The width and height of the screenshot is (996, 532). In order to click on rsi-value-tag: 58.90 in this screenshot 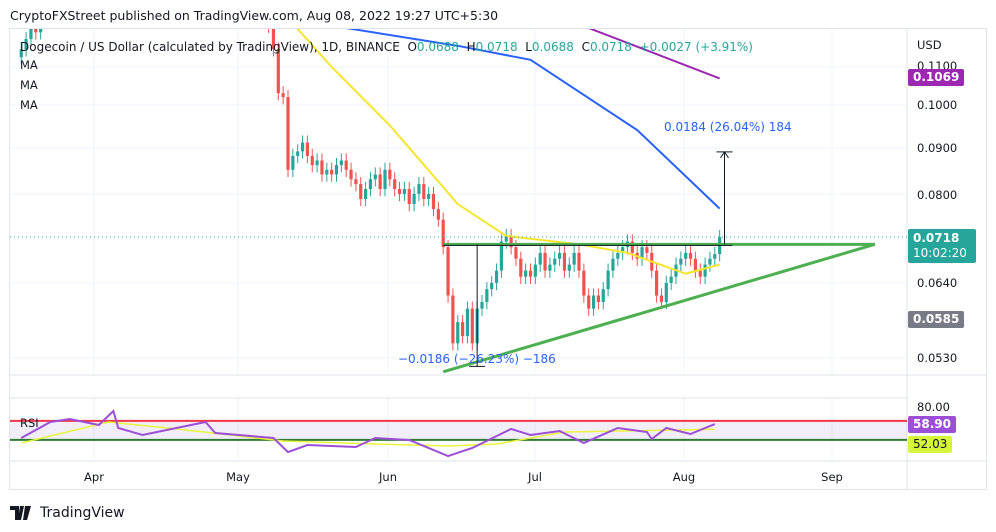, I will do `click(932, 424)`.